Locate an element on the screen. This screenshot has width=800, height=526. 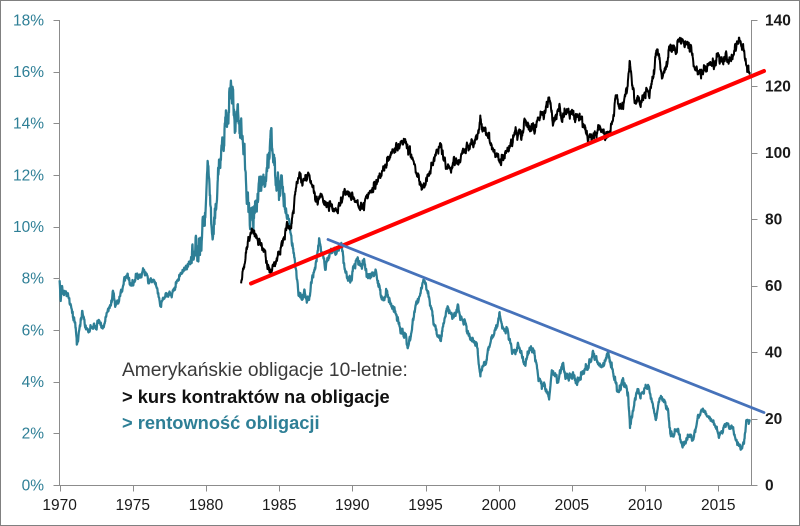
svg-text: 8% is located at coordinates (33, 279).